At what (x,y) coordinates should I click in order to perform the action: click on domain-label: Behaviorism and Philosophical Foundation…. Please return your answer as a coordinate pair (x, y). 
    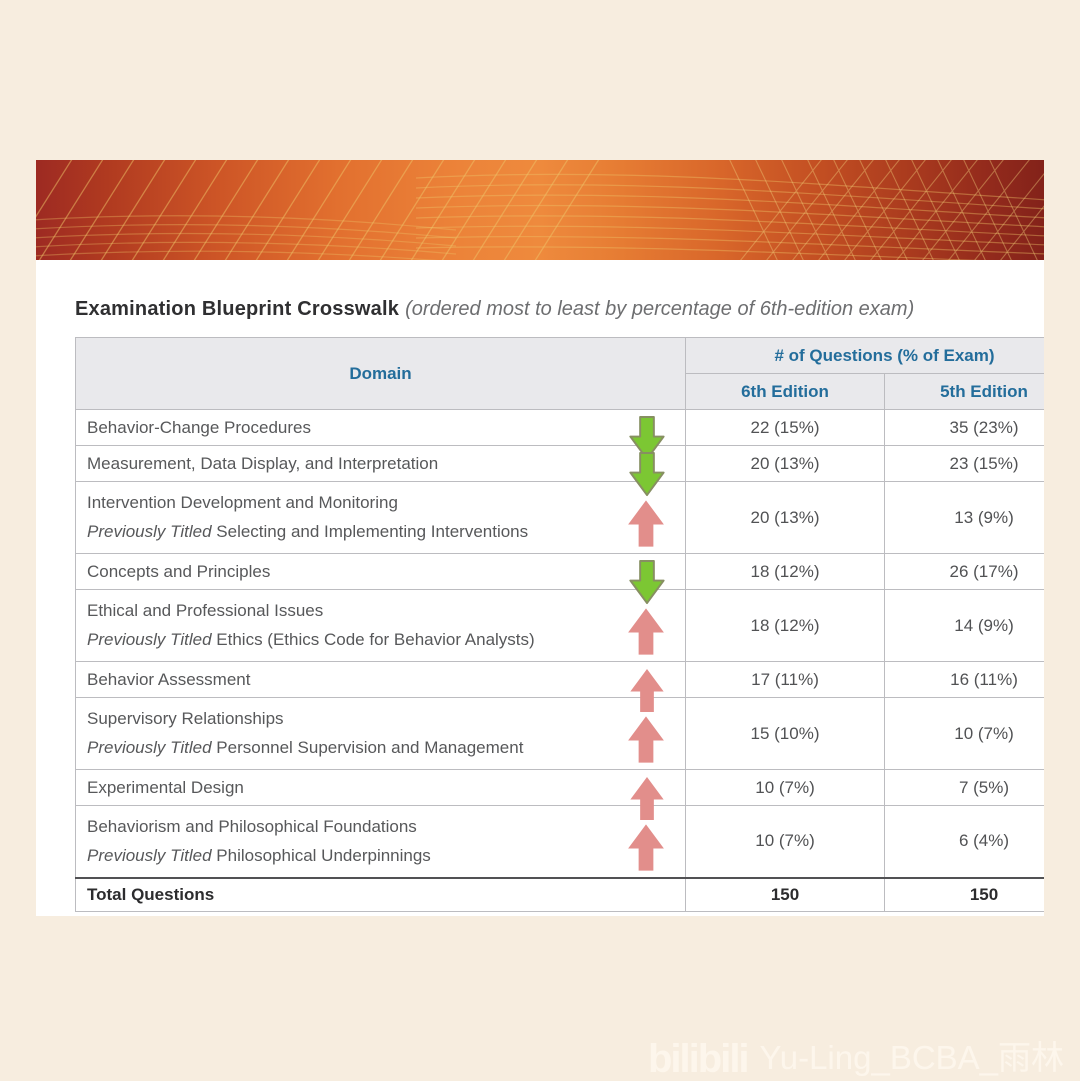
    Looking at the image, I should click on (252, 826).